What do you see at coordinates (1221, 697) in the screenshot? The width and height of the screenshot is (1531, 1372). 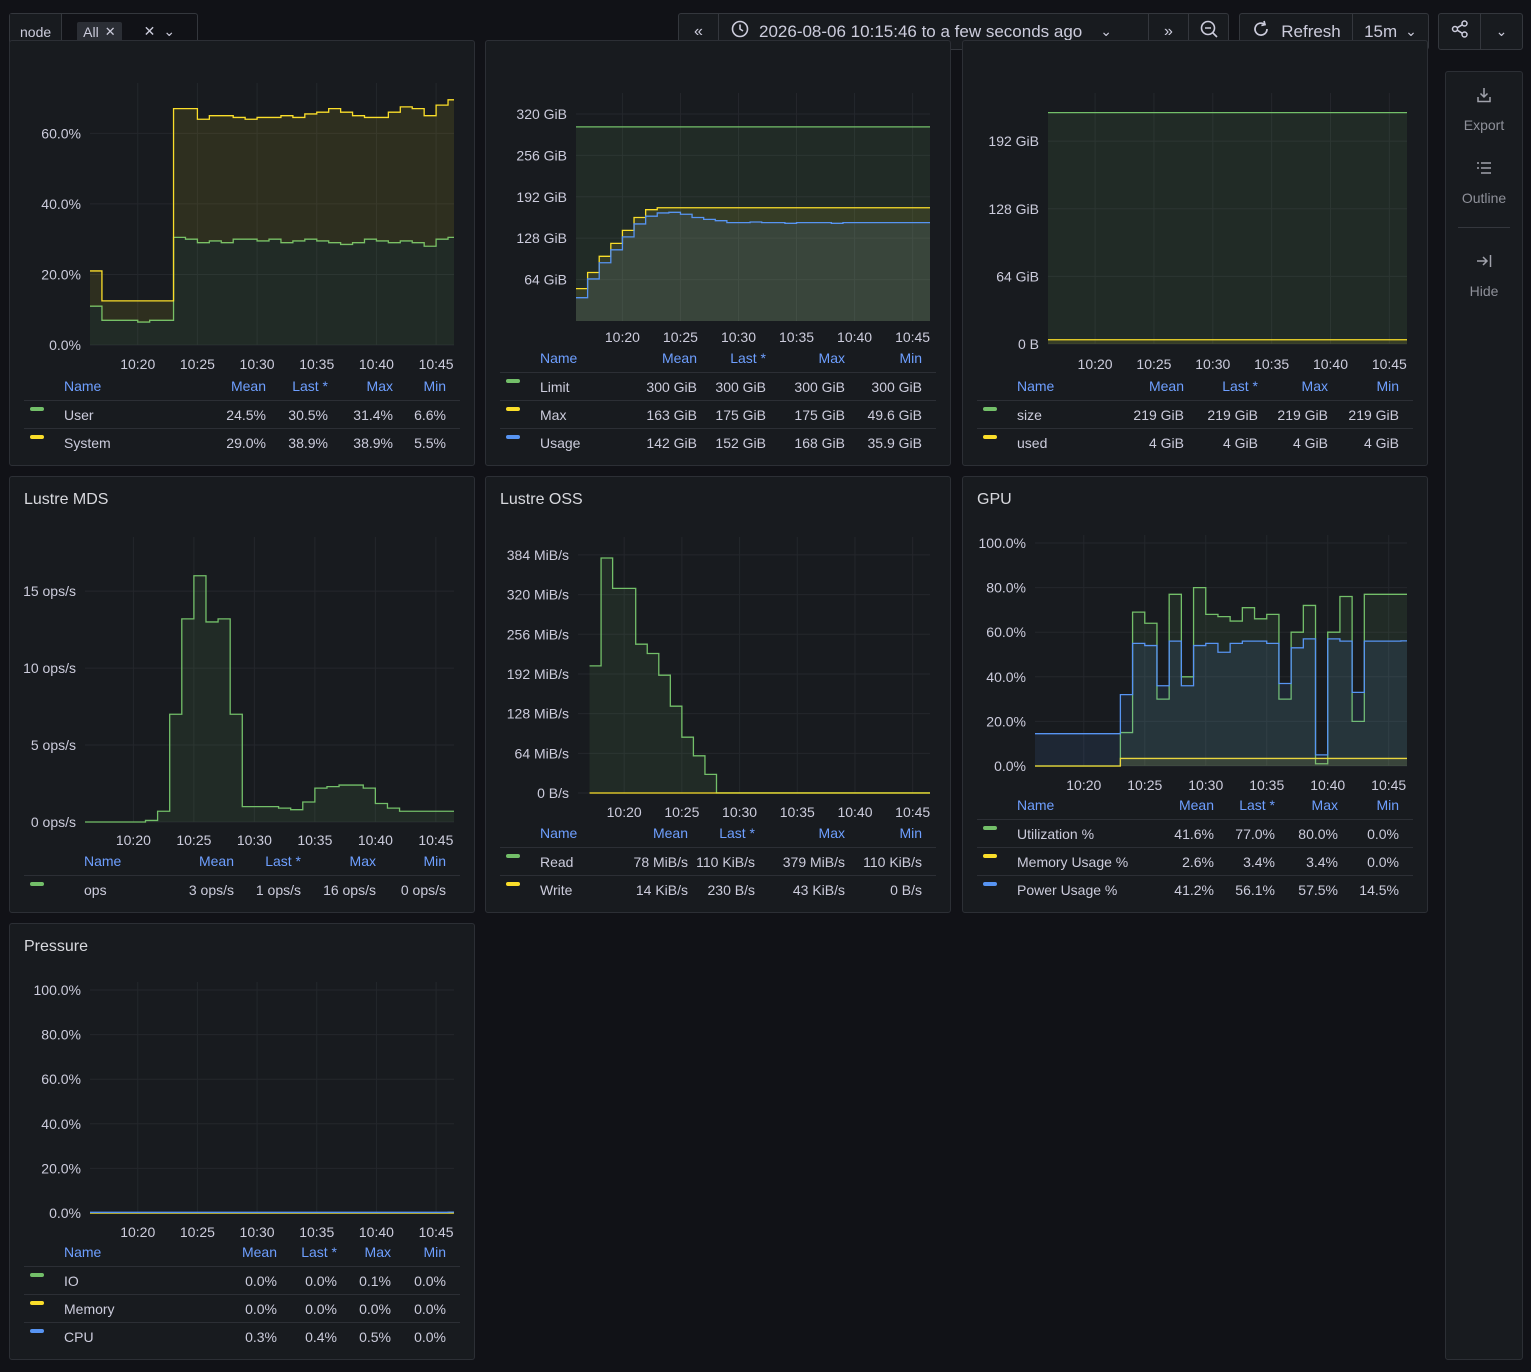 I see `series-line-power-usage-` at bounding box center [1221, 697].